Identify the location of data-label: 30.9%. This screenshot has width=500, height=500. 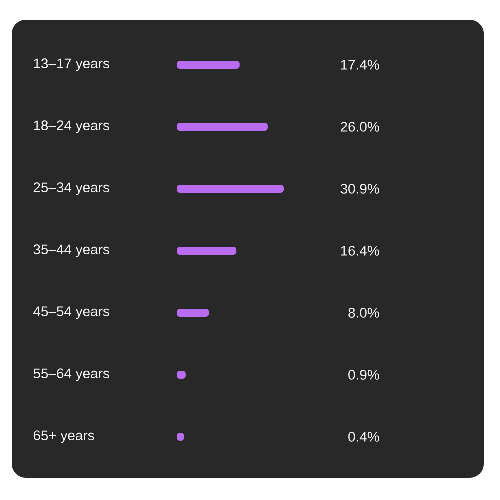
(360, 189).